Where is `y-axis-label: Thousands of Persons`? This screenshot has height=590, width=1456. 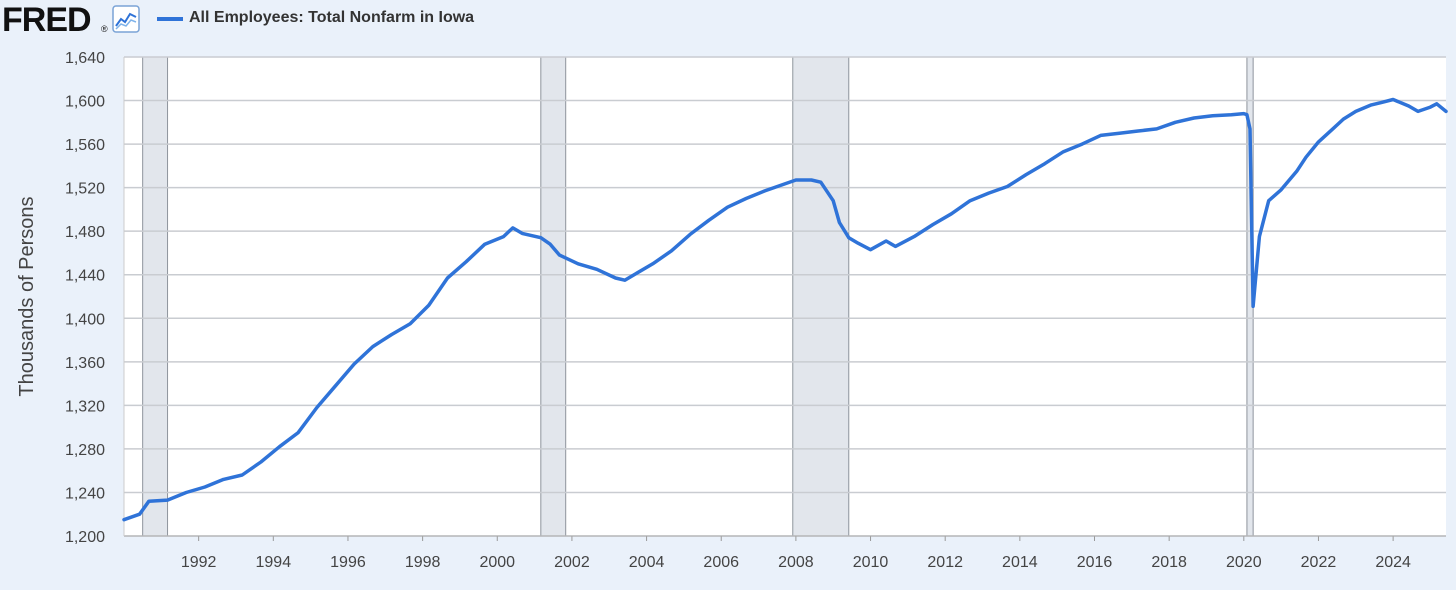
y-axis-label: Thousands of Persons is located at coordinates (27, 296).